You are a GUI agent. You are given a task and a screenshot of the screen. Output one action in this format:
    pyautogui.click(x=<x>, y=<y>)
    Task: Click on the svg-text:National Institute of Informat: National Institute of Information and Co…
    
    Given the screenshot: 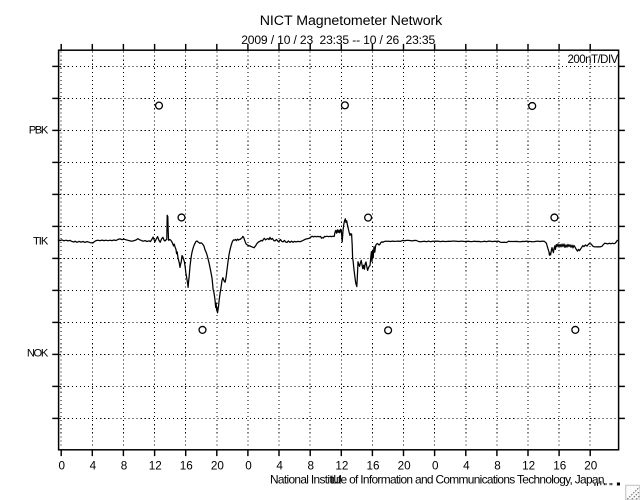 What is the action you would take?
    pyautogui.click(x=437, y=479)
    